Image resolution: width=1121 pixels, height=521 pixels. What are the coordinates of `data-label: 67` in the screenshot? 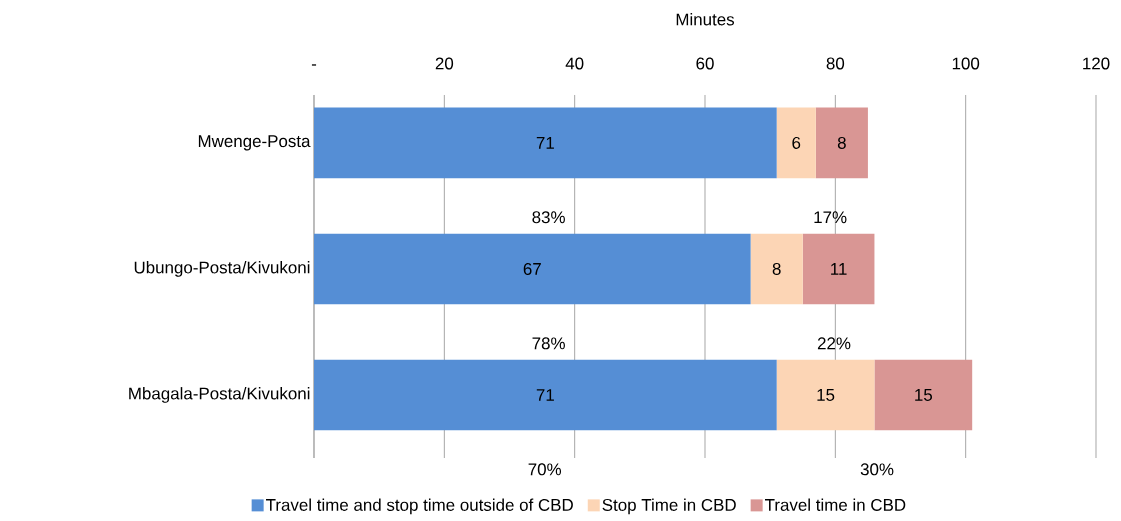 It's located at (532, 268).